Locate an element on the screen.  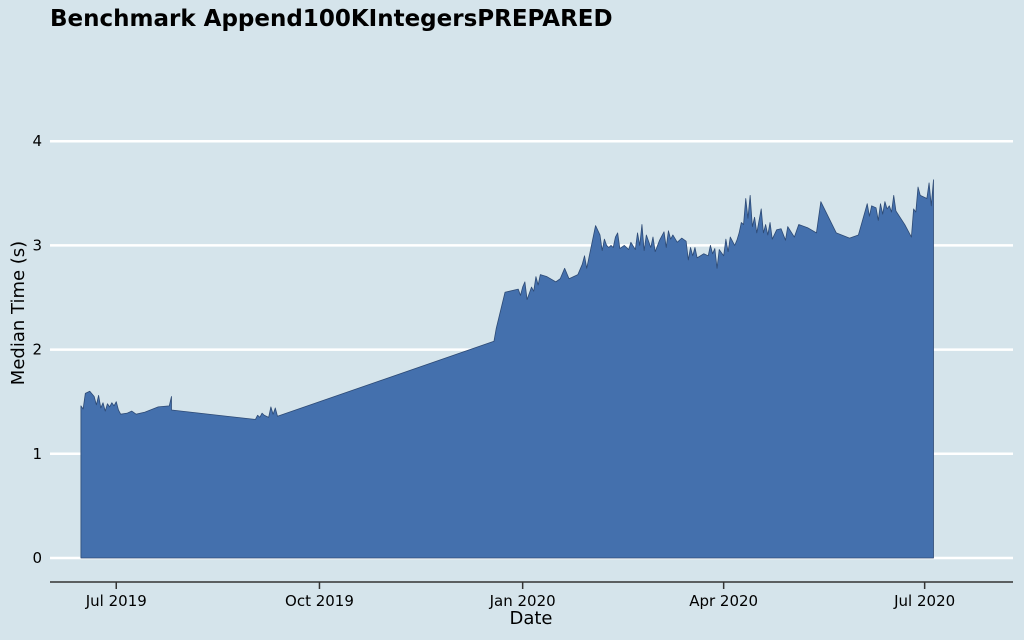
x-tick-label: Oct 2019 is located at coordinates (319, 601).